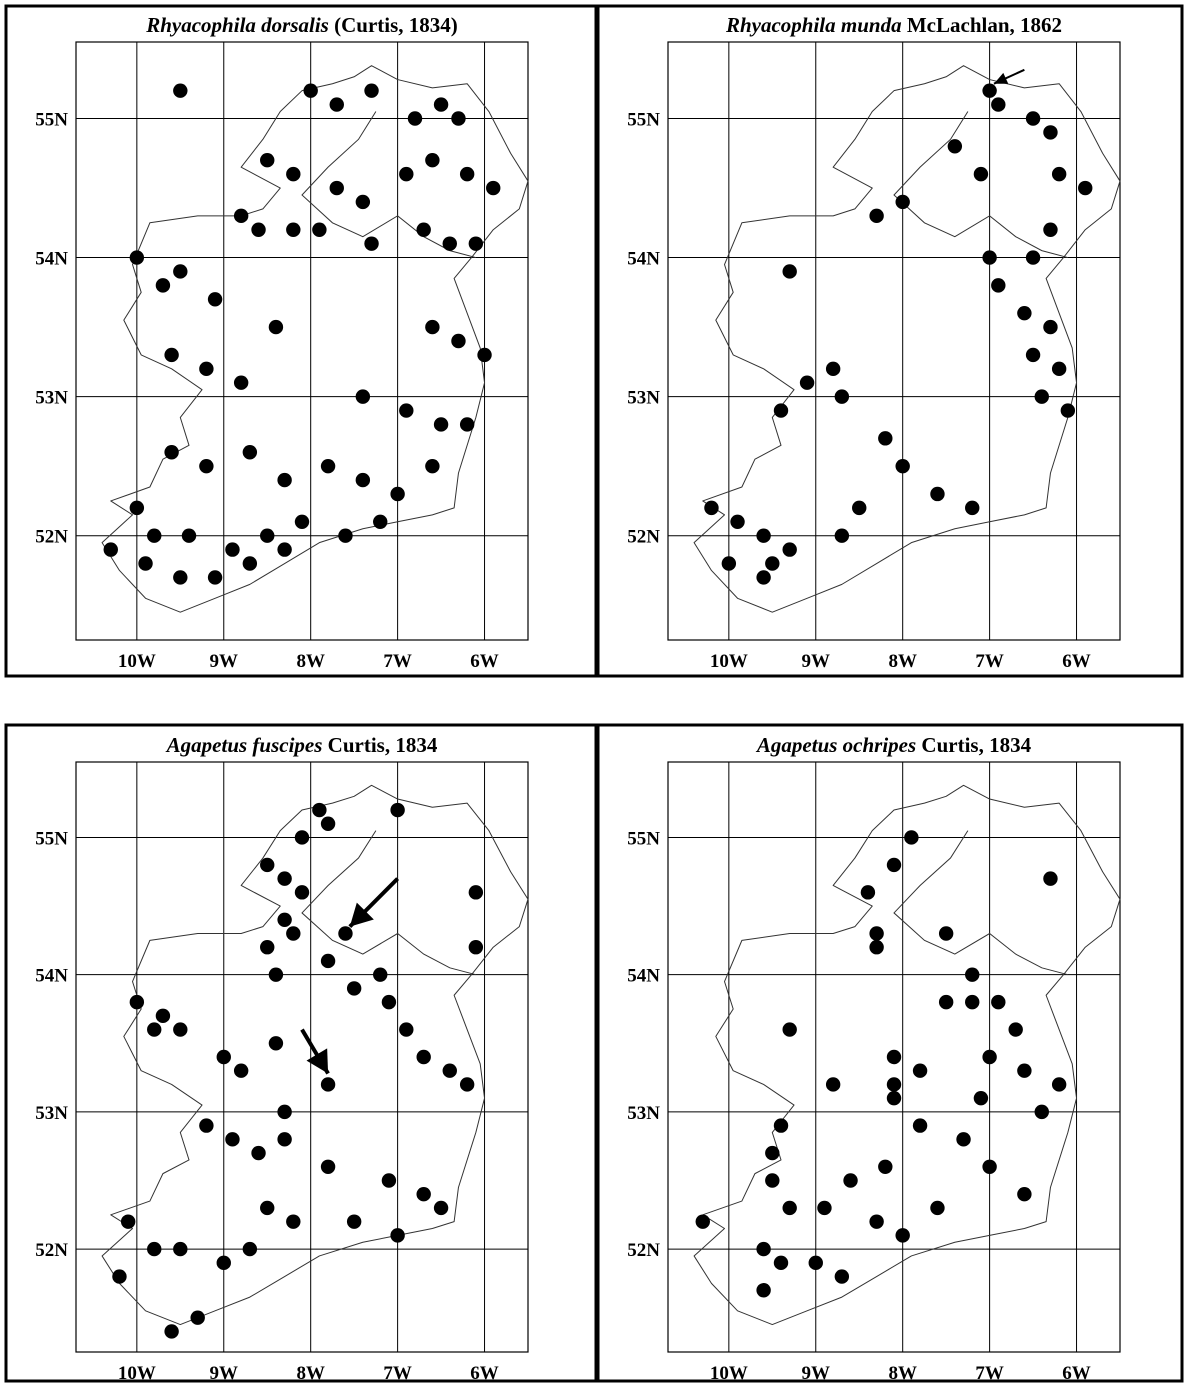 The height and width of the screenshot is (1390, 1186). Describe the element at coordinates (301, 25) in the screenshot. I see `panel-title: Rhyacophila dorsalis (Curtis, 1834)` at that location.